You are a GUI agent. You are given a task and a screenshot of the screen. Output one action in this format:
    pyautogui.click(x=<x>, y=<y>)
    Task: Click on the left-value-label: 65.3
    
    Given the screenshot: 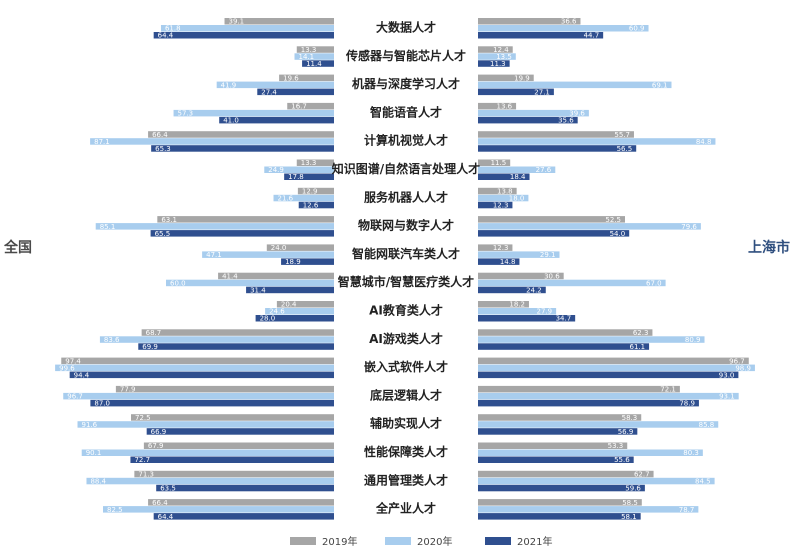 What is the action you would take?
    pyautogui.click(x=163, y=149)
    